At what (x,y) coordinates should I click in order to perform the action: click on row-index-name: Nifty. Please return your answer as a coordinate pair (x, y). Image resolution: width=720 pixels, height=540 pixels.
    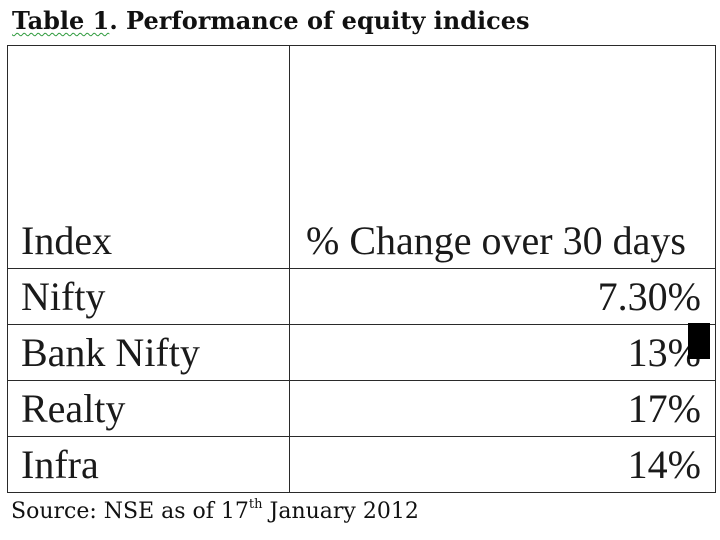
    Looking at the image, I should click on (148, 296).